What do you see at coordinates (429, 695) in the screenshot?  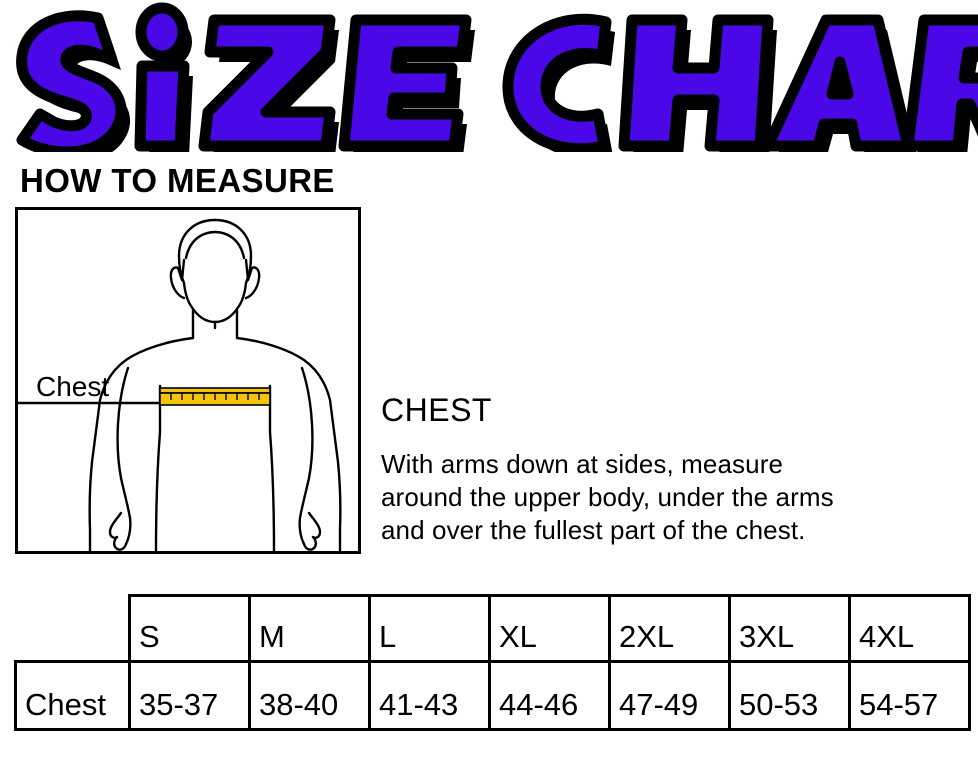 I see `table-cell-chest-l: 41-43` at bounding box center [429, 695].